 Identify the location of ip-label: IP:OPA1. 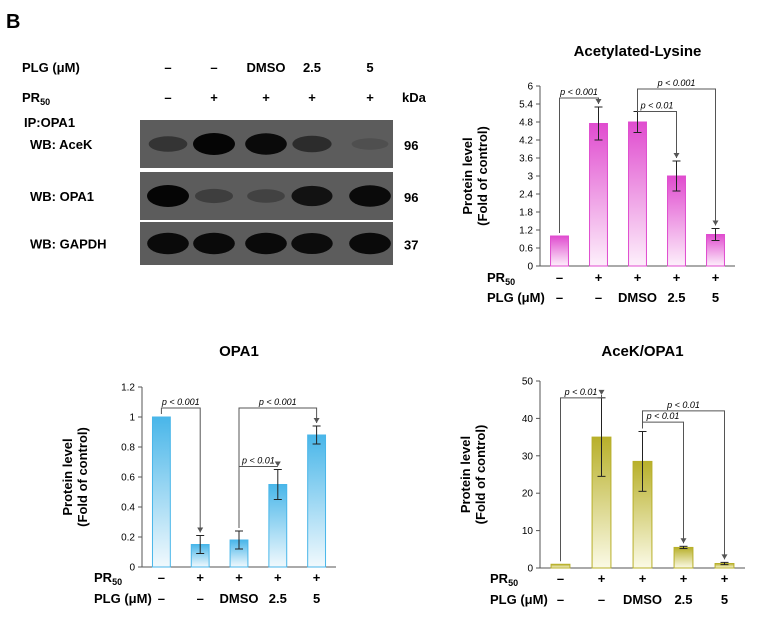
(49, 122).